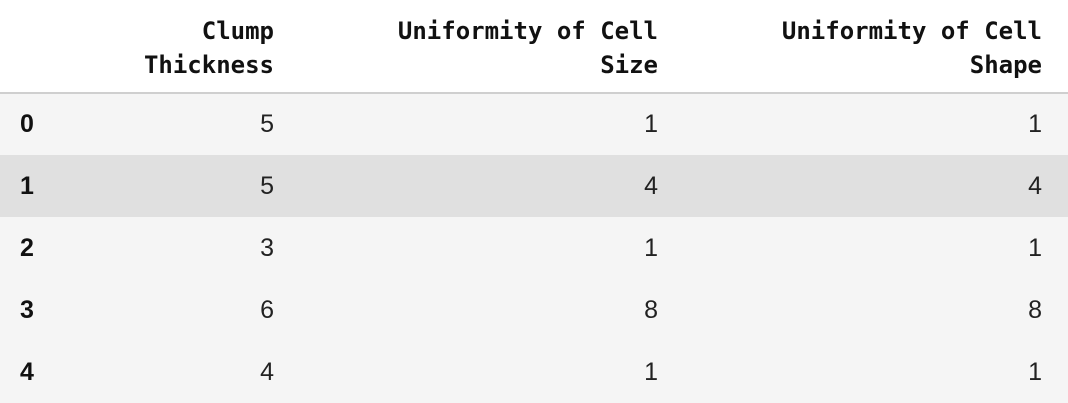 This screenshot has width=1068, height=403. Describe the element at coordinates (1035, 185) in the screenshot. I see `cell-uniformity-of-cell-shape: 4` at that location.